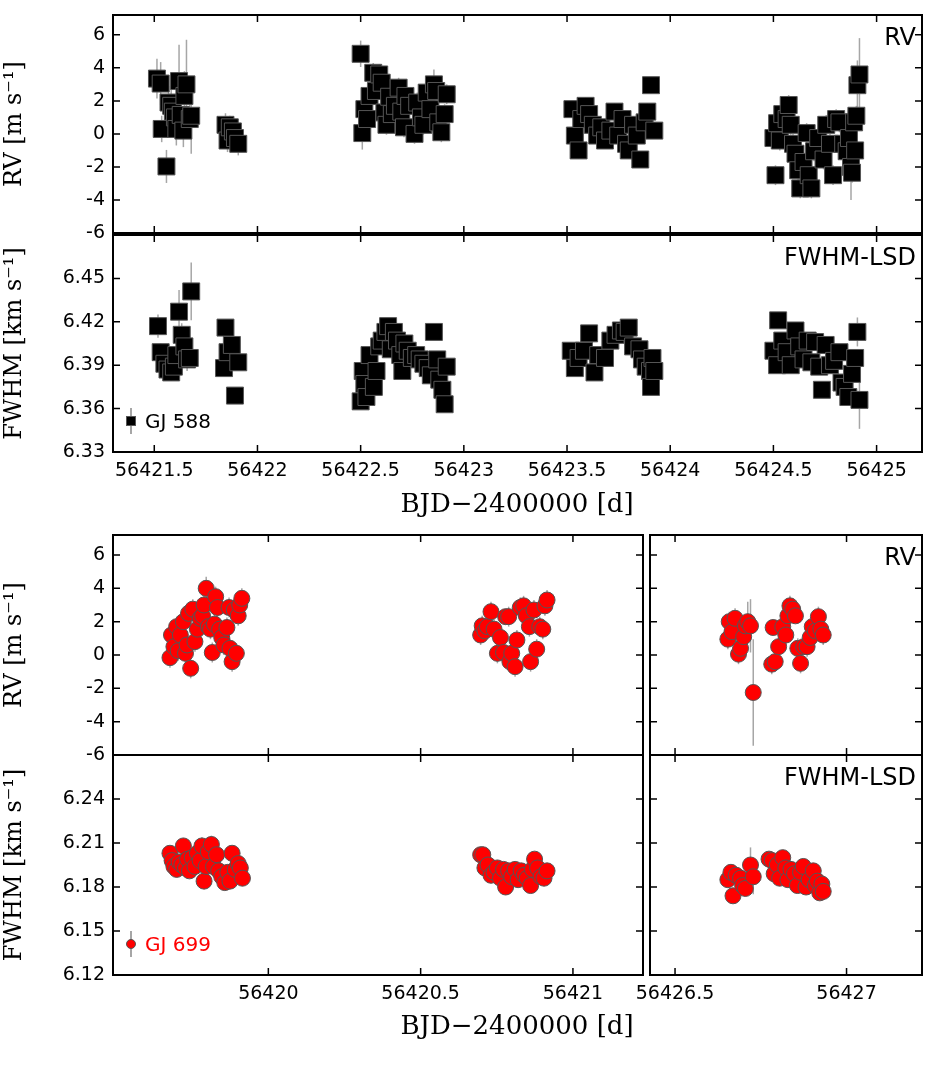 Image resolution: width=944 pixels, height=1065 pixels. Describe the element at coordinates (257, 469) in the screenshot. I see `x-tick-label: 56422` at that location.